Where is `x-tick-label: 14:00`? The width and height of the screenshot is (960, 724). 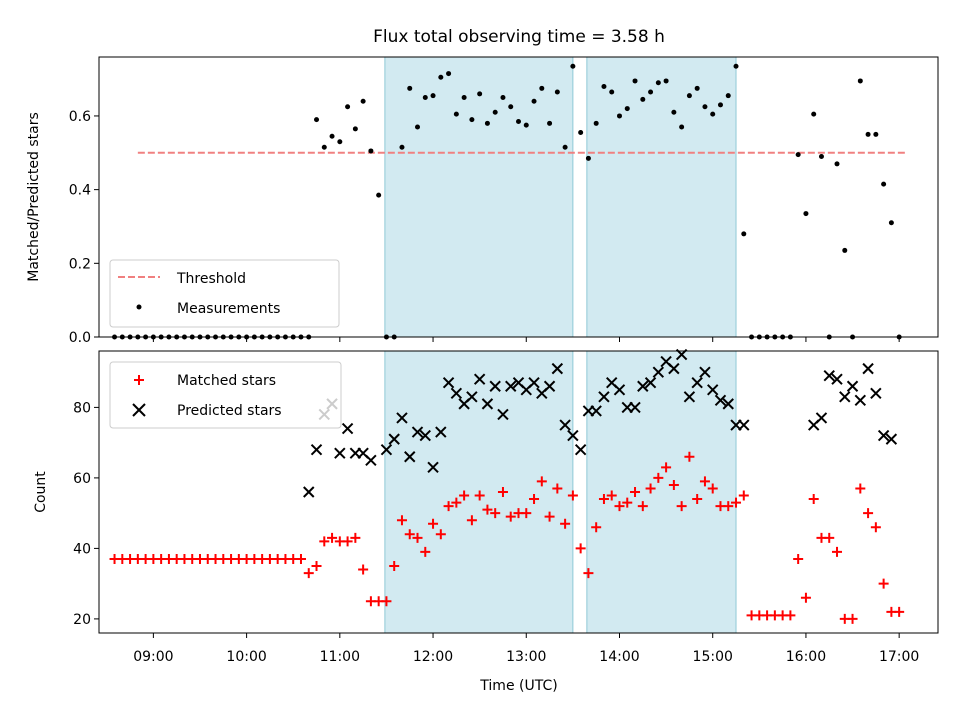
x-tick-label: 14:00 is located at coordinates (619, 657).